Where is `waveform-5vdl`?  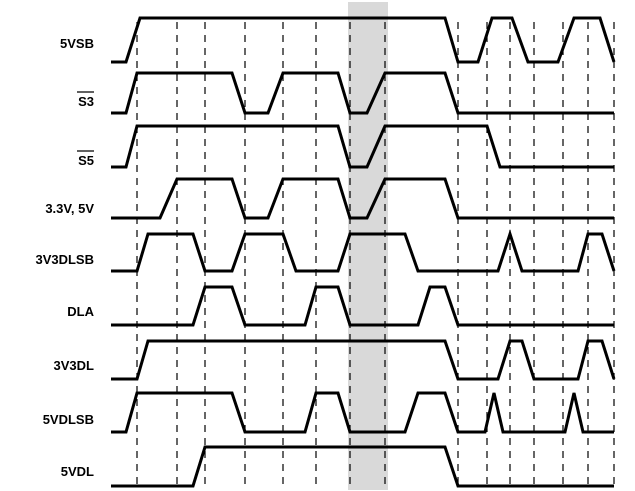 waveform-5vdl is located at coordinates (362, 466).